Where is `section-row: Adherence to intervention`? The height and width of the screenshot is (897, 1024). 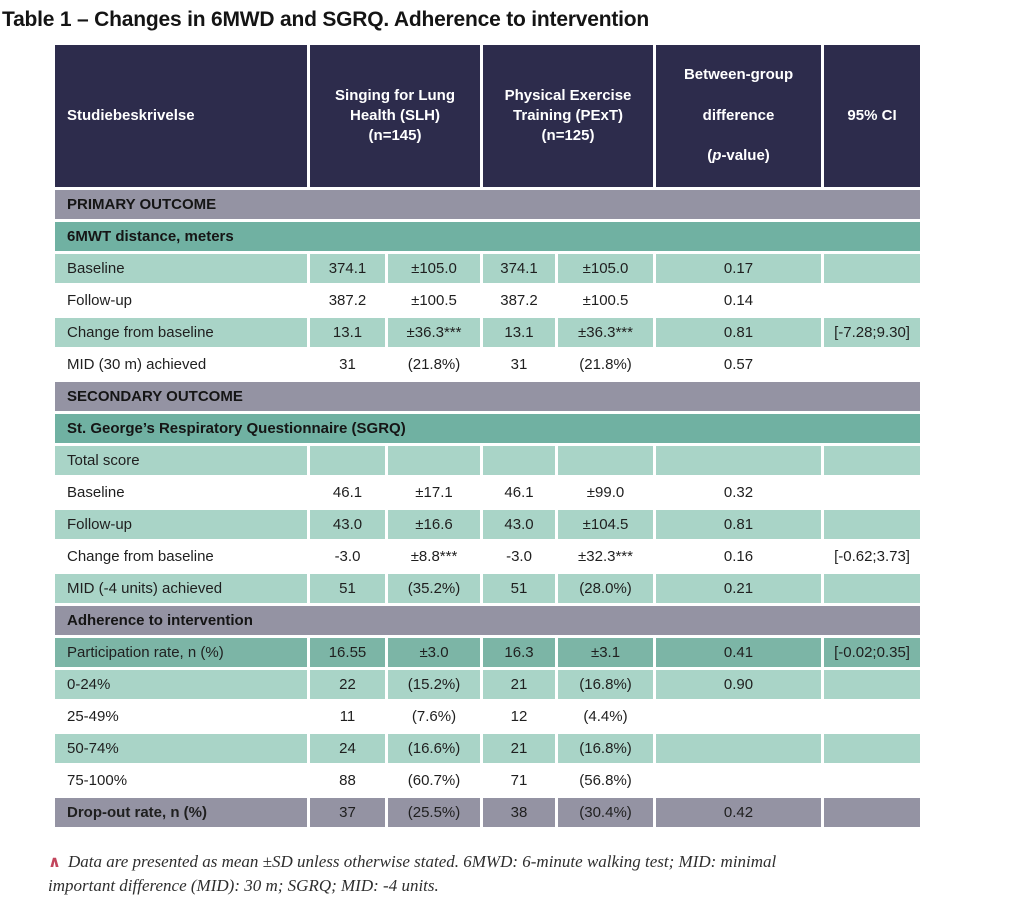
section-row: Adherence to intervention is located at coordinates (488, 620).